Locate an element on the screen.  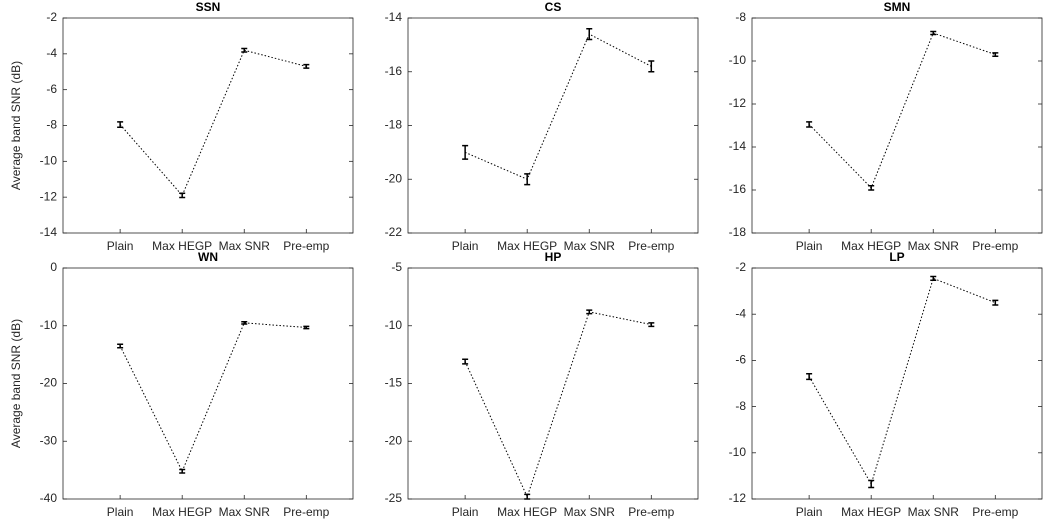
y-tick-label: -30 is located at coordinates (49, 440).